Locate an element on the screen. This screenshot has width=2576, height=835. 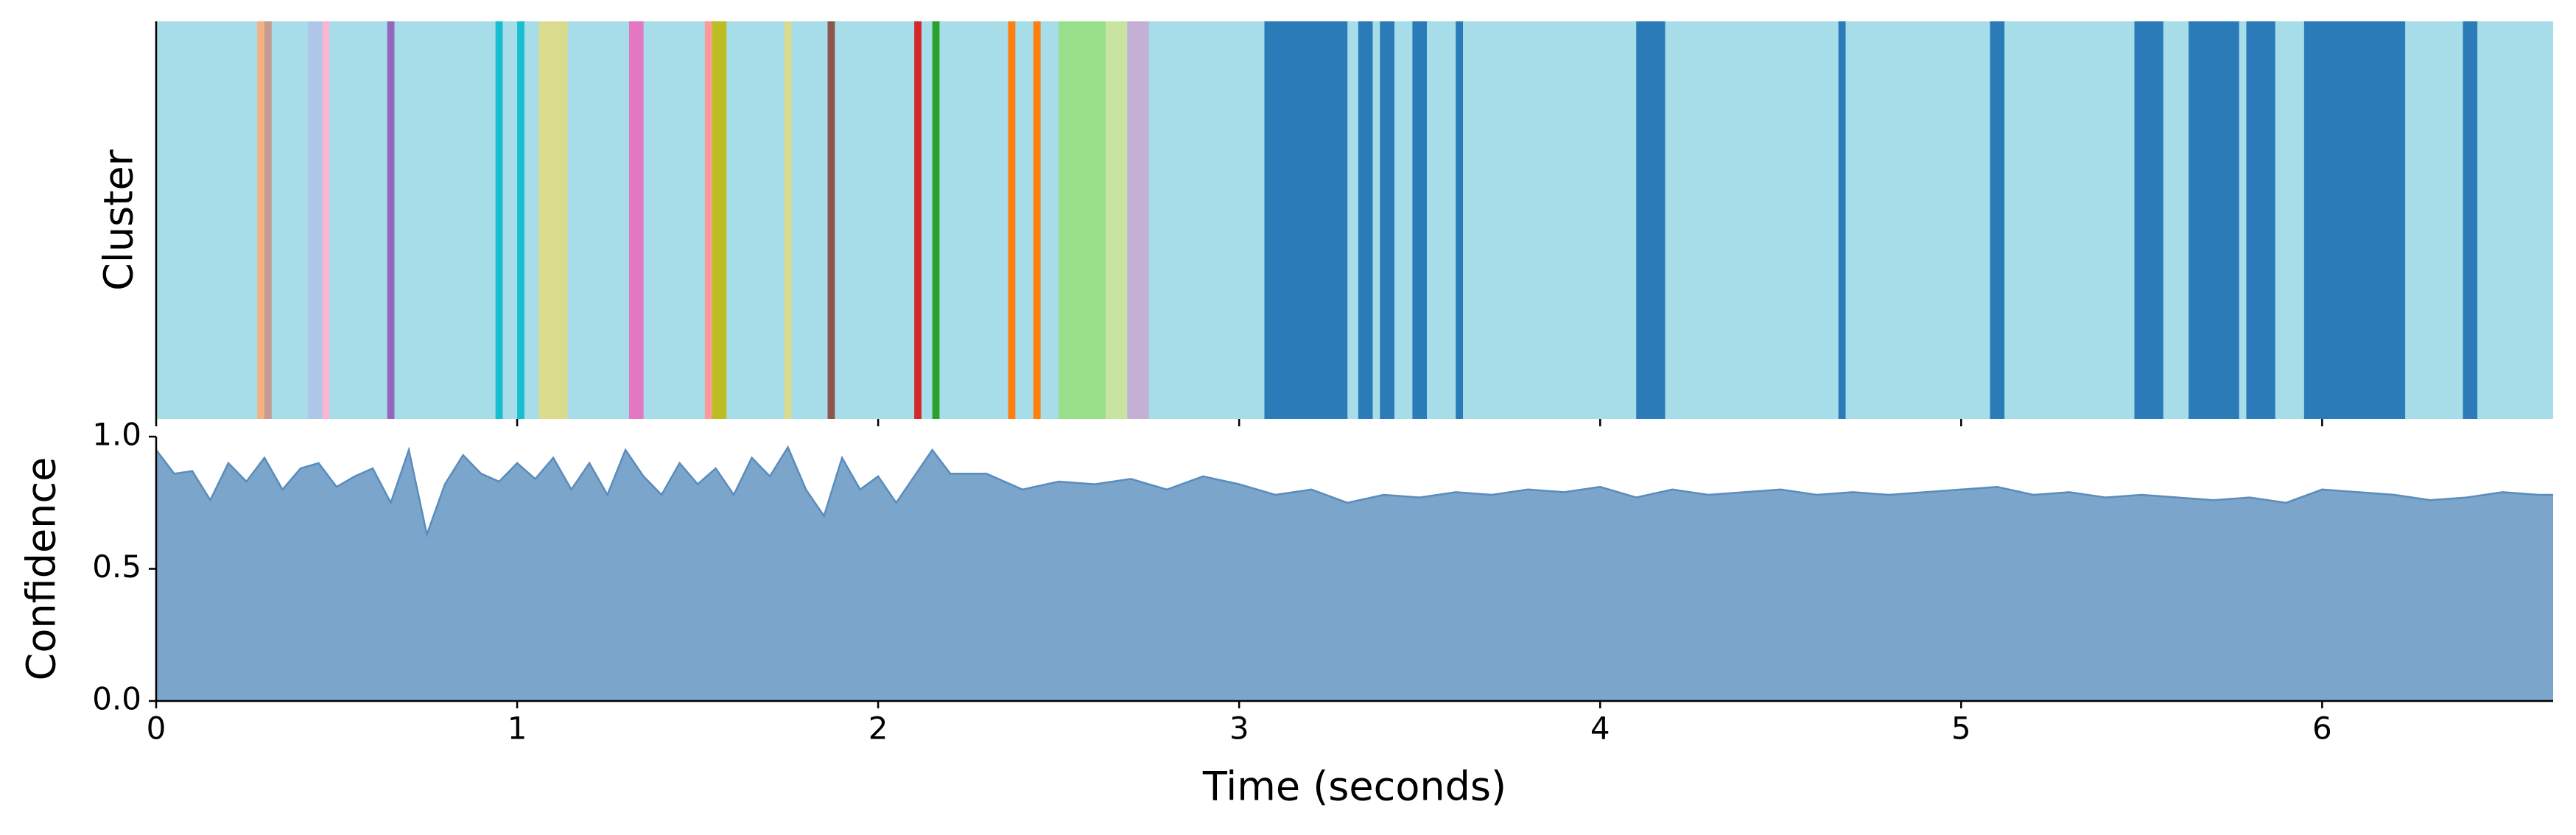
x-tick-label: 5 is located at coordinates (1961, 729).